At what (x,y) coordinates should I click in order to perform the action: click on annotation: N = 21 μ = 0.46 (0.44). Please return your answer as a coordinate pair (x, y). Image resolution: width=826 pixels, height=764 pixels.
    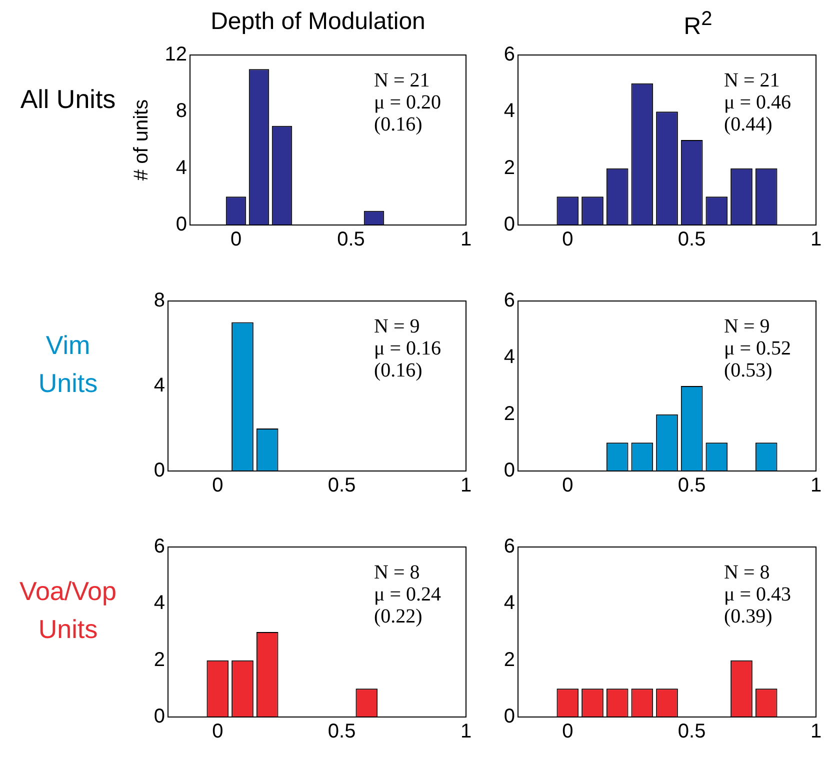
    Looking at the image, I should click on (758, 102).